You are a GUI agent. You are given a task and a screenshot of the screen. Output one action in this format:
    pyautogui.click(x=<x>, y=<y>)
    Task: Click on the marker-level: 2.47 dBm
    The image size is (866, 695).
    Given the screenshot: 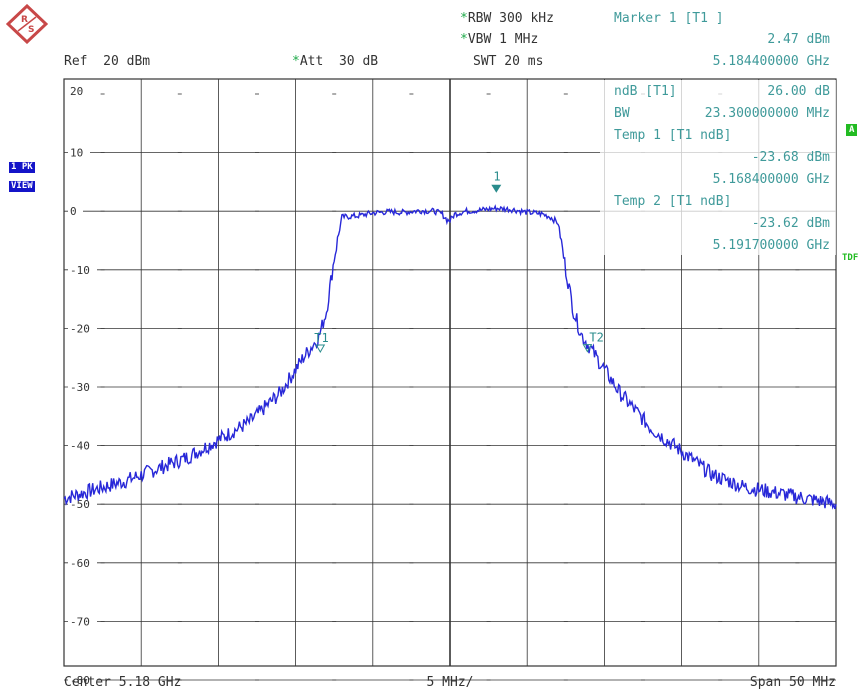 What is the action you would take?
    pyautogui.click(x=798, y=39)
    